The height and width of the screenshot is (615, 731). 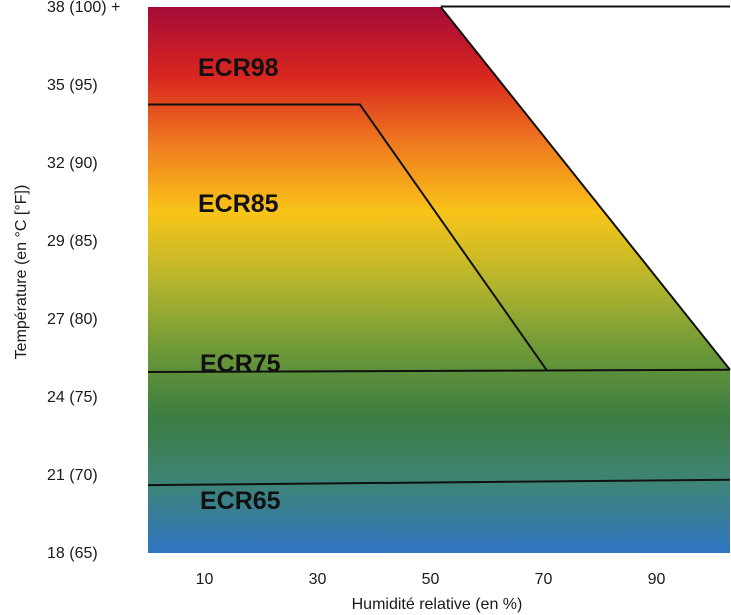 I want to click on x-tick-label: 50, so click(x=431, y=579).